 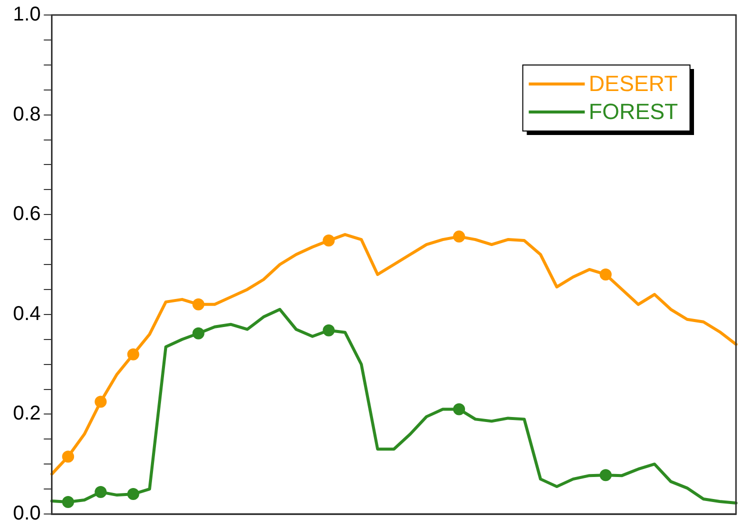 What do you see at coordinates (26, 15) in the screenshot?
I see `y-tick-label: 1.0` at bounding box center [26, 15].